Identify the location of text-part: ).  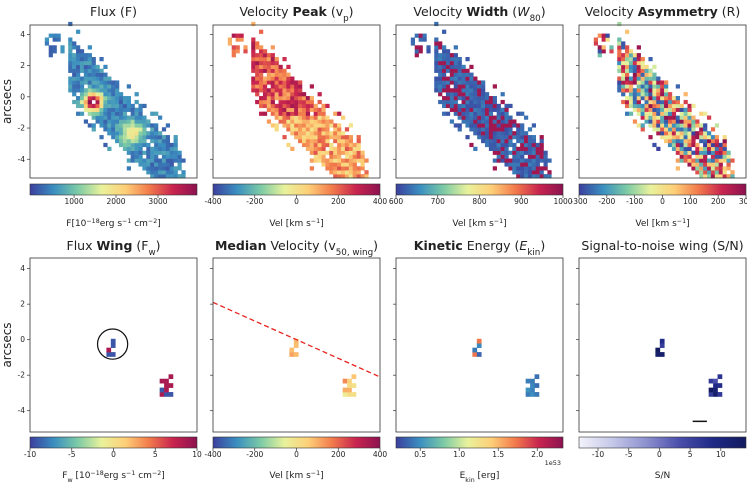
(542, 245).